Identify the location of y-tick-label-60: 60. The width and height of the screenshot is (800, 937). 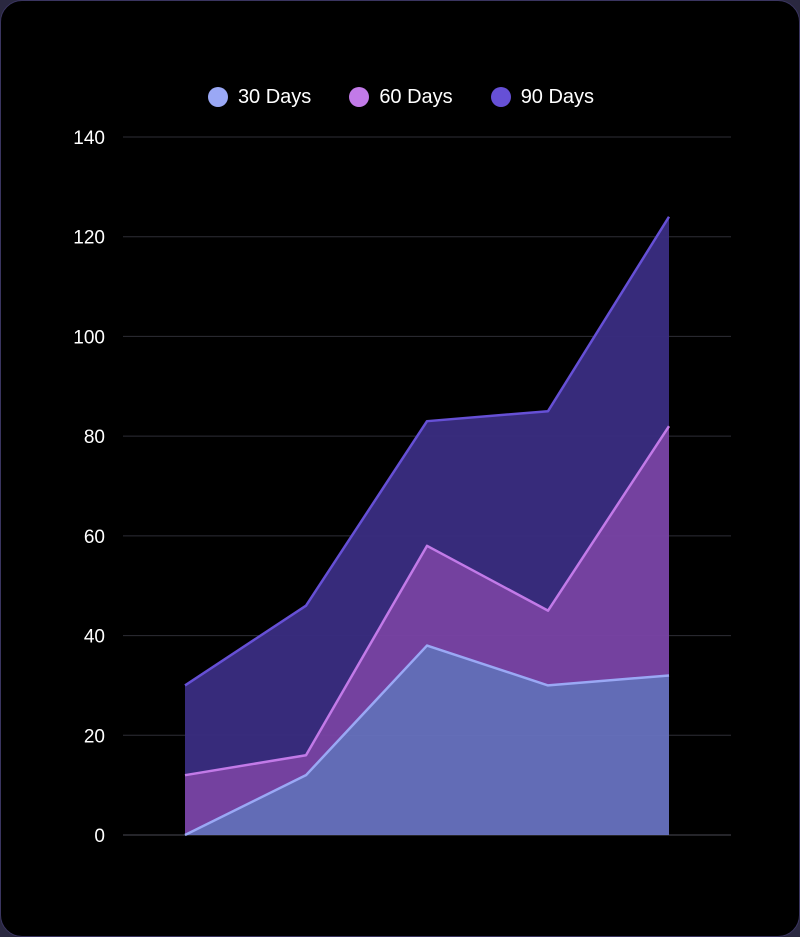
(94, 537).